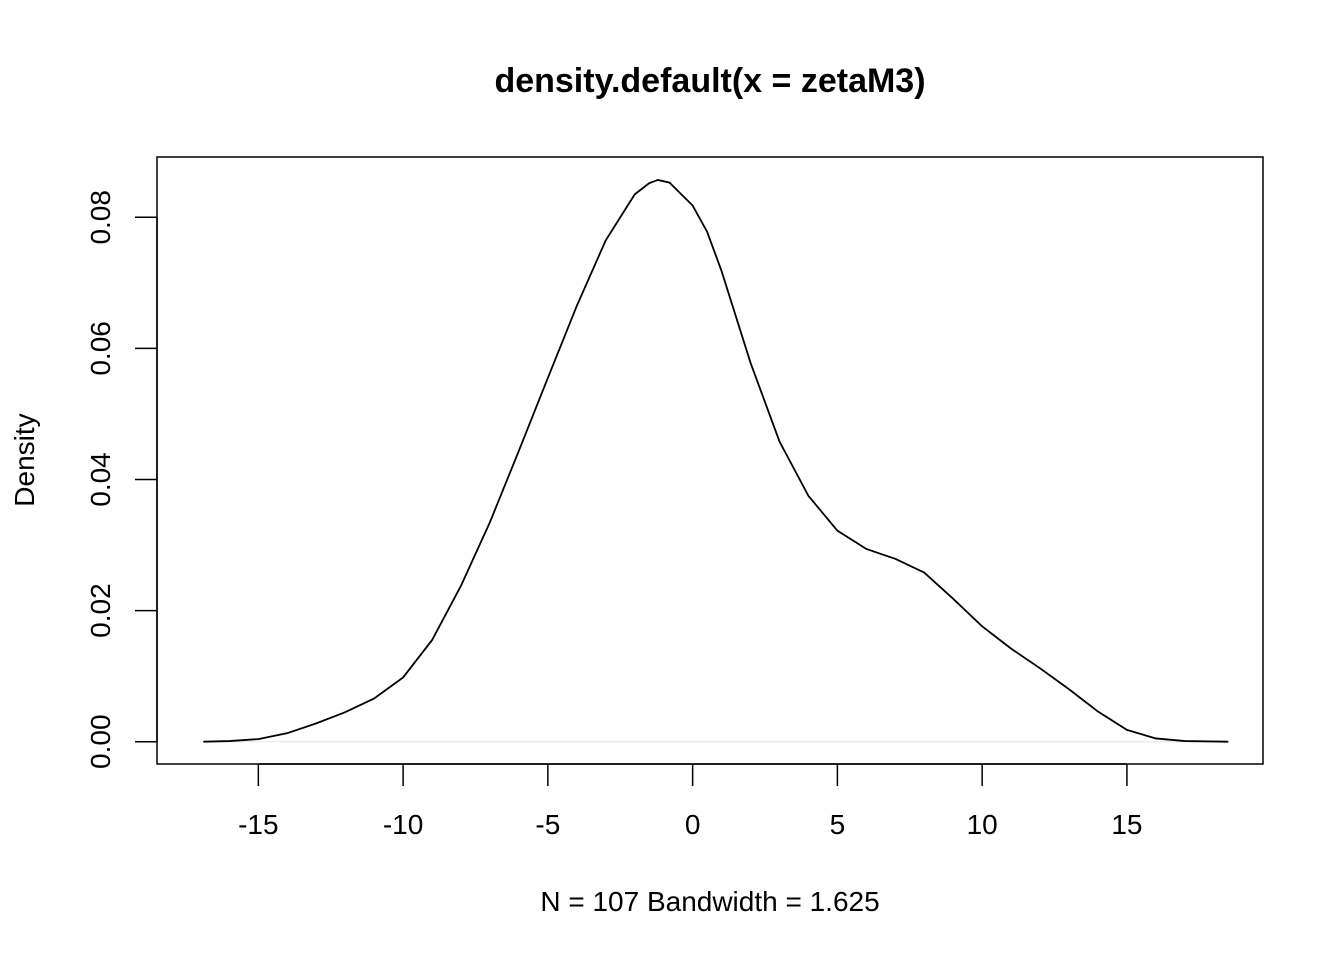  Describe the element at coordinates (690, 801) in the screenshot. I see `x-axis: -15 -10 -5 0 5 10 15` at that location.